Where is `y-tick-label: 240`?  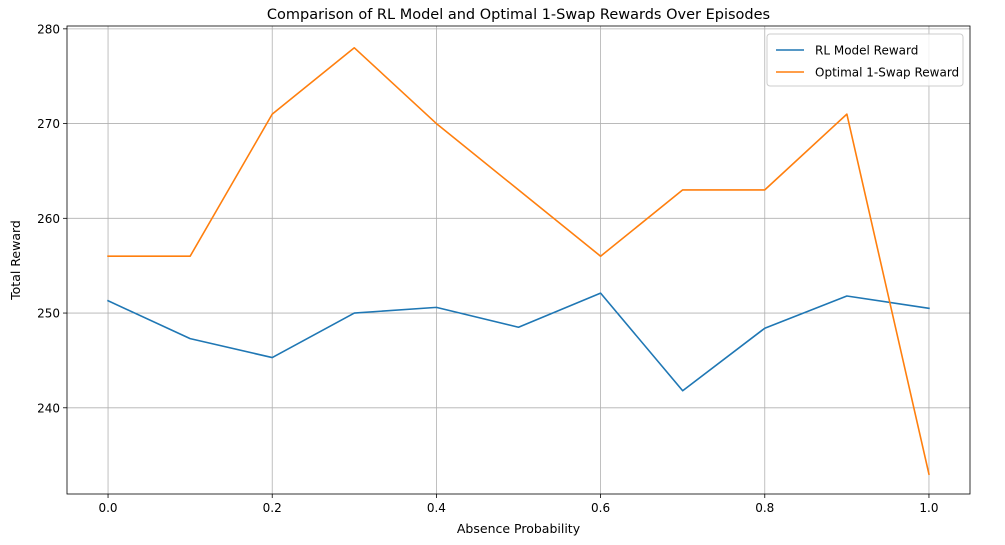 y-tick-label: 240 is located at coordinates (48, 408).